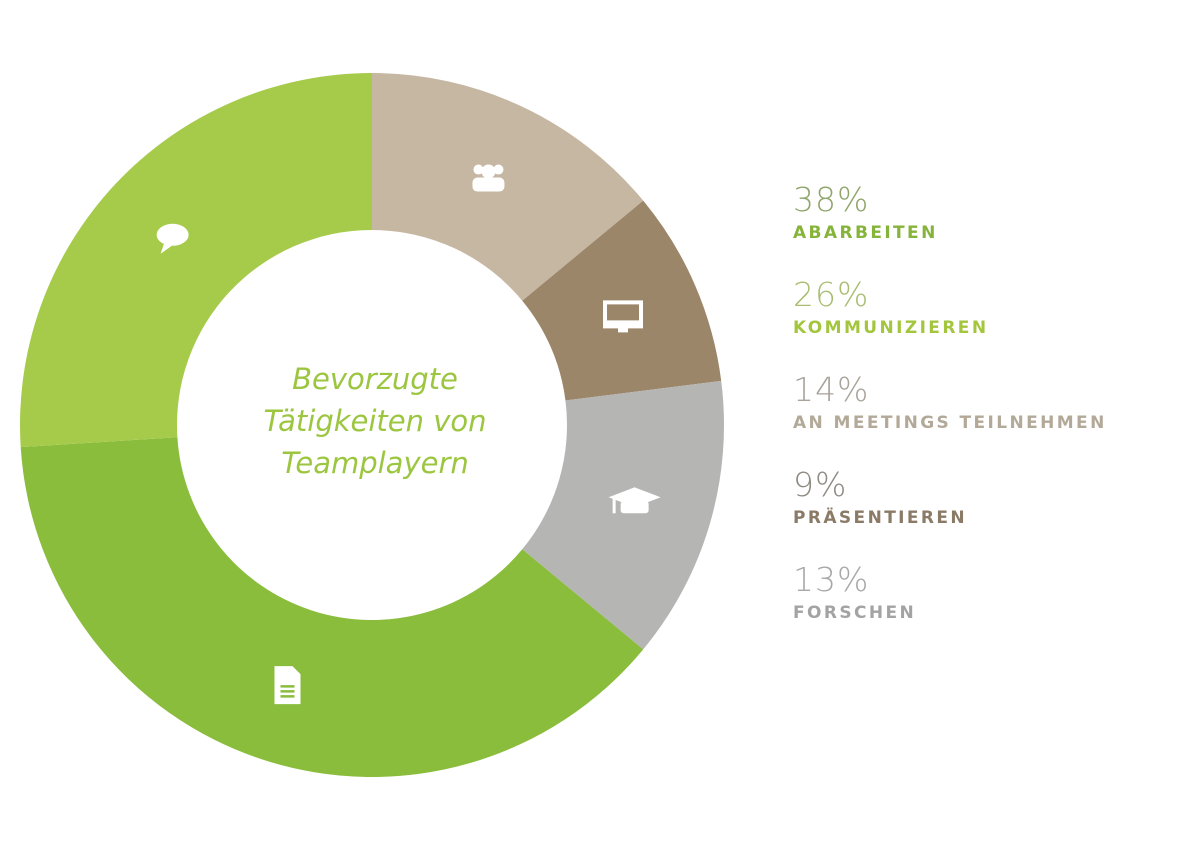 The height and width of the screenshot is (850, 1200). Describe the element at coordinates (375, 463) in the screenshot. I see `chart-title-line: Teamplayern` at that location.